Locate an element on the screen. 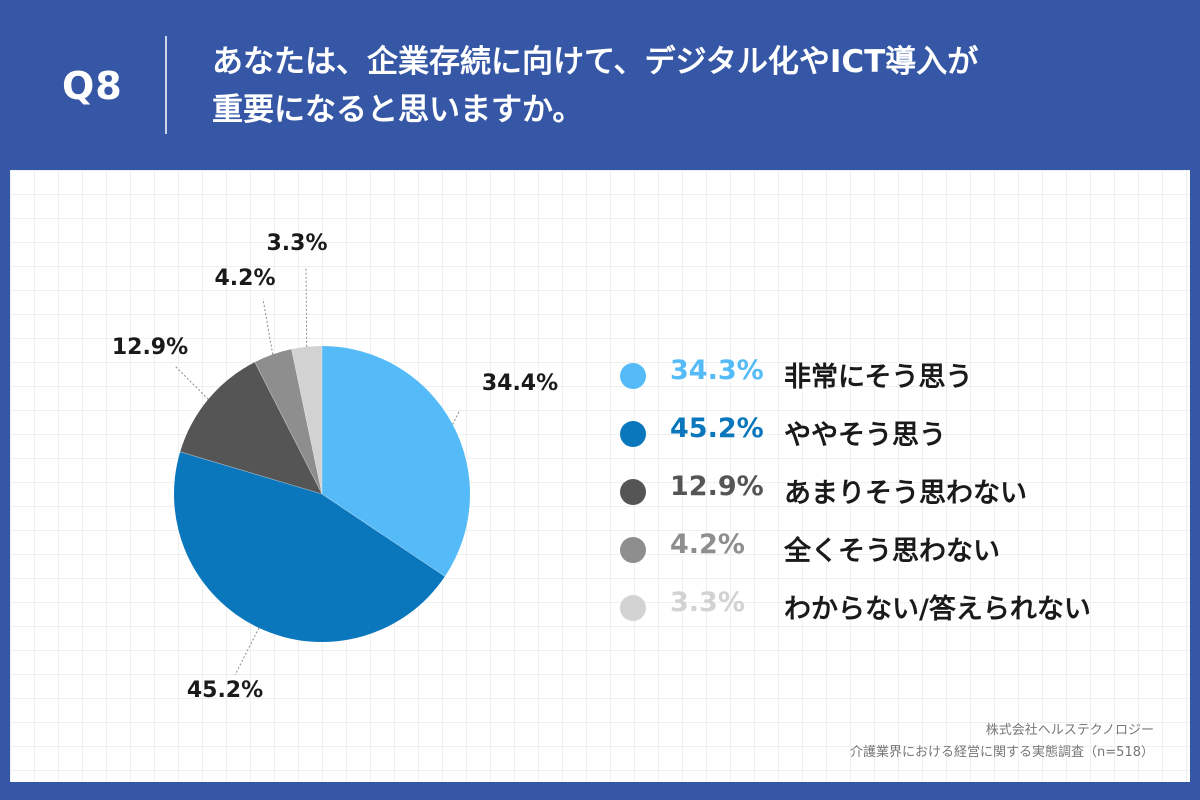 The height and width of the screenshot is (800, 1200). legend-value: 3.3% is located at coordinates (707, 602).